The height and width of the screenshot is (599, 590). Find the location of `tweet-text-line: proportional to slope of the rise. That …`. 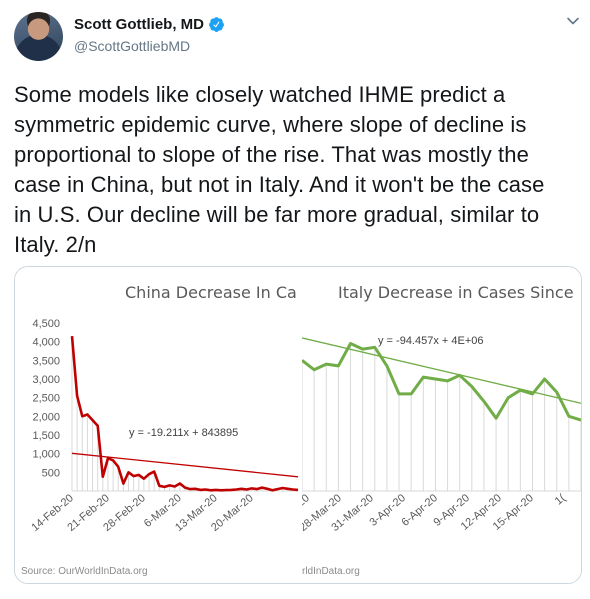

tweet-text-line: proportional to slope of the rise. That … is located at coordinates (271, 154).